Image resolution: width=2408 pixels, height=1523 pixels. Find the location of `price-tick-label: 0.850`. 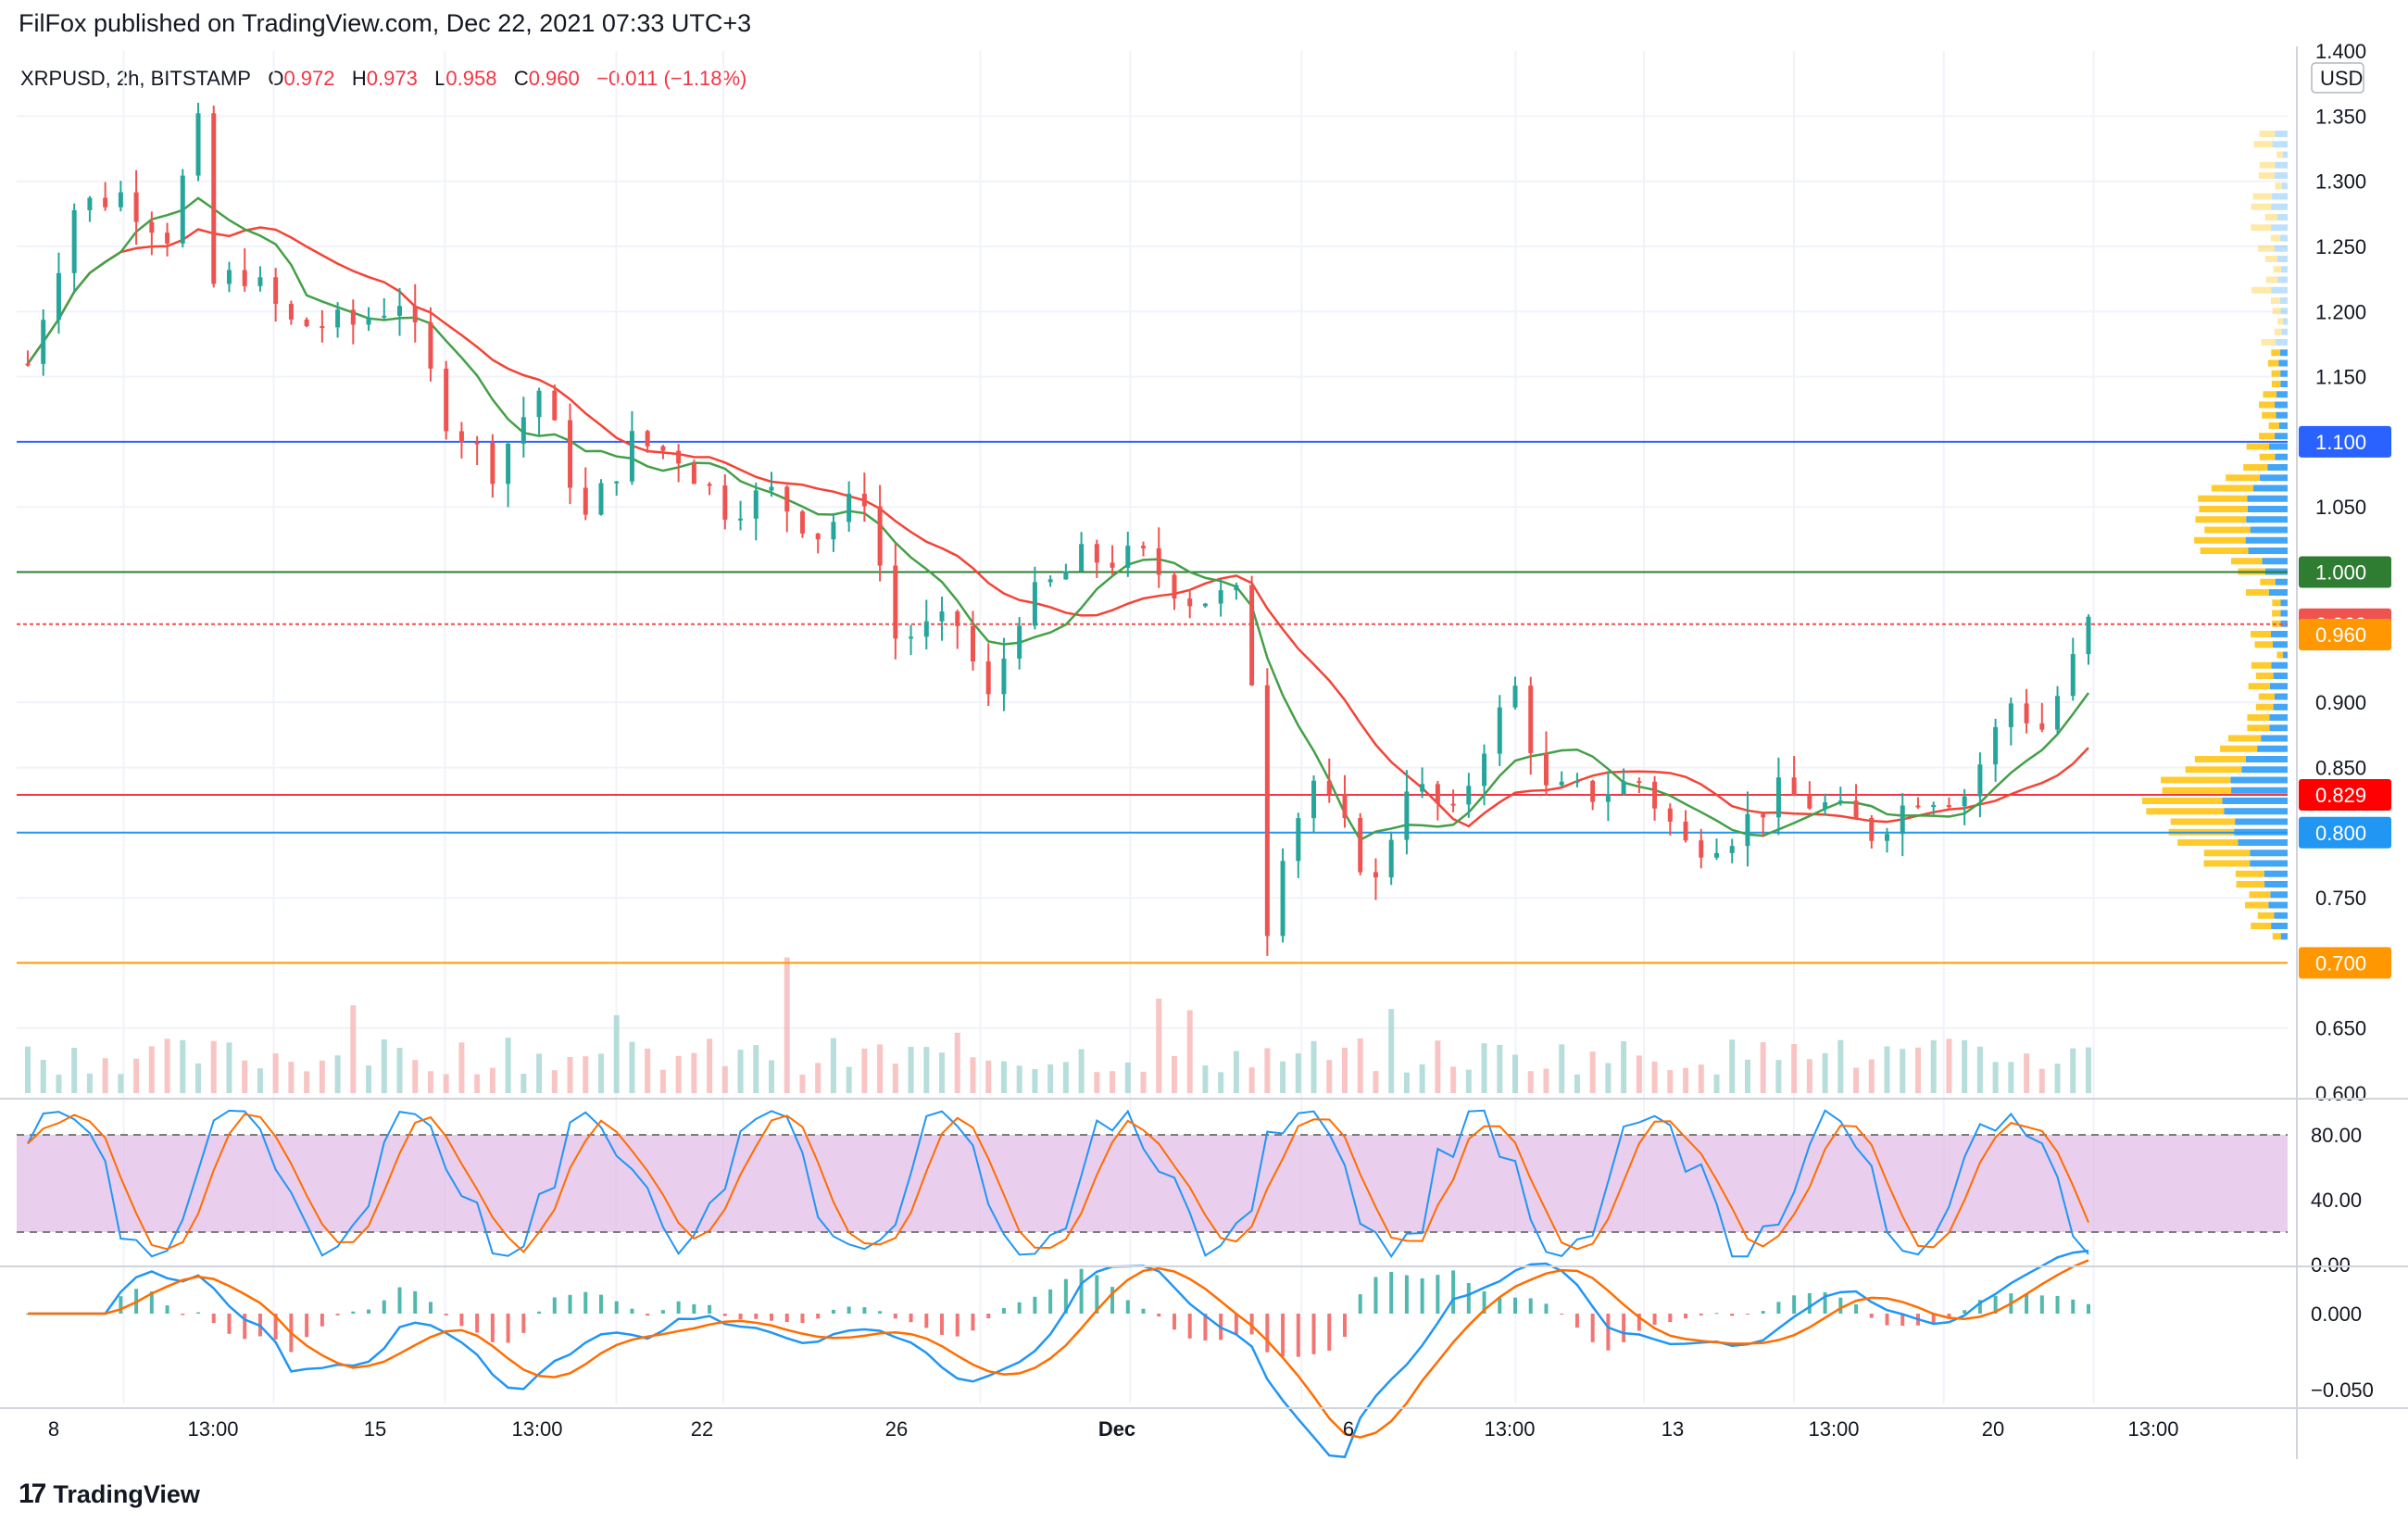

price-tick-label: 0.850 is located at coordinates (2340, 767).